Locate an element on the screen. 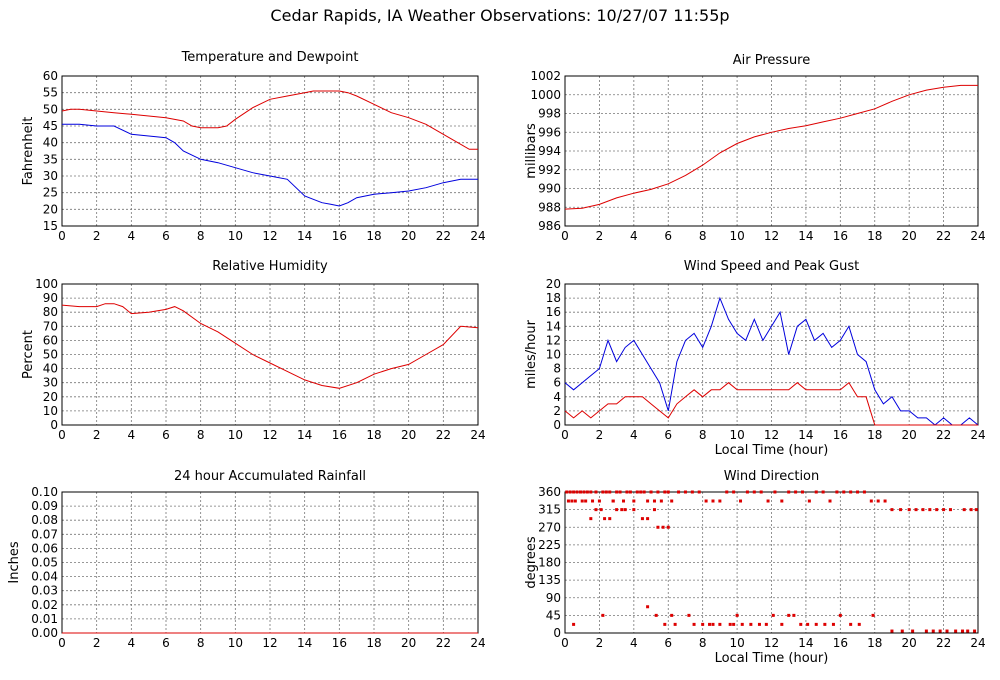 This screenshot has width=1000, height=680. y-tick-label: 990 is located at coordinates (549, 189).